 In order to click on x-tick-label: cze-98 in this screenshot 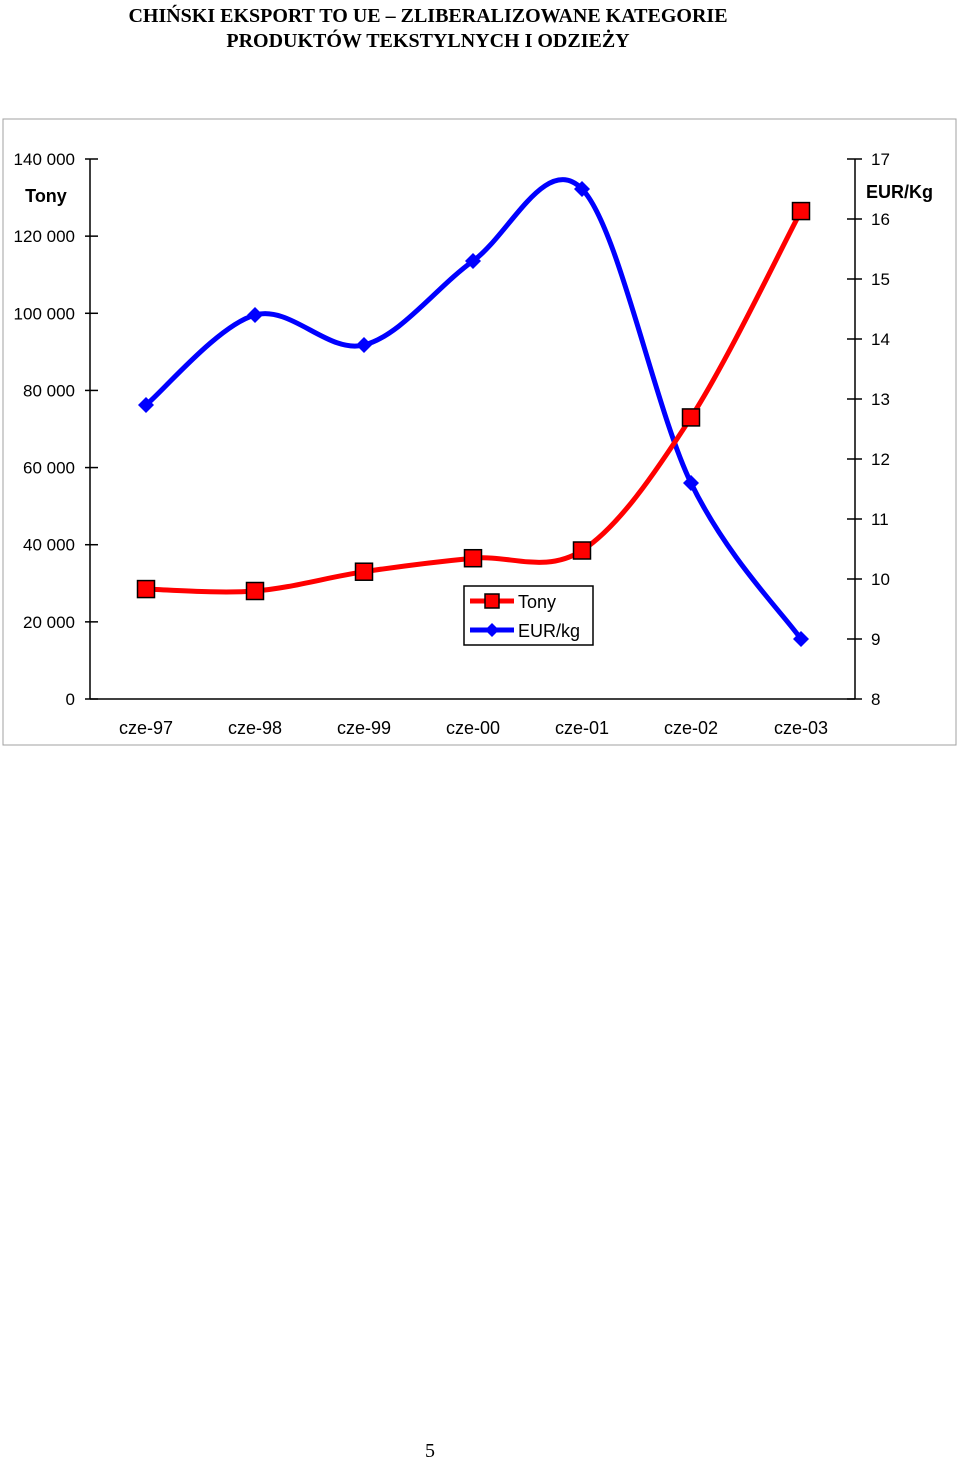, I will do `click(255, 728)`.